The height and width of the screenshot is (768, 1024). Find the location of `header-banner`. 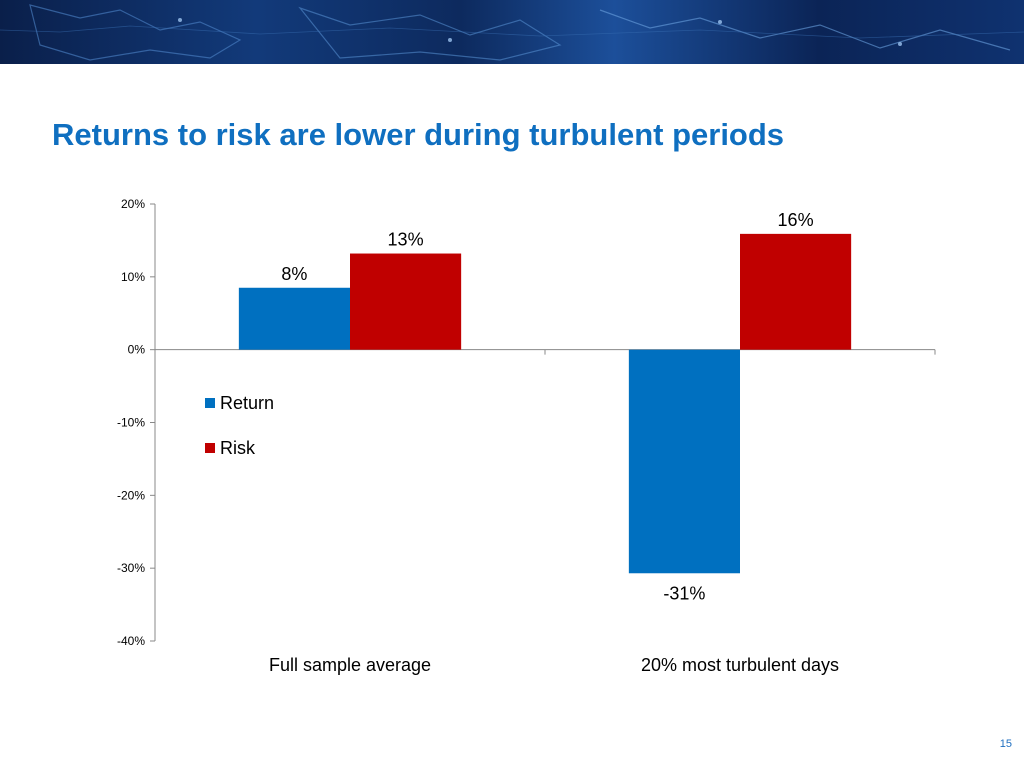

header-banner is located at coordinates (512, 32).